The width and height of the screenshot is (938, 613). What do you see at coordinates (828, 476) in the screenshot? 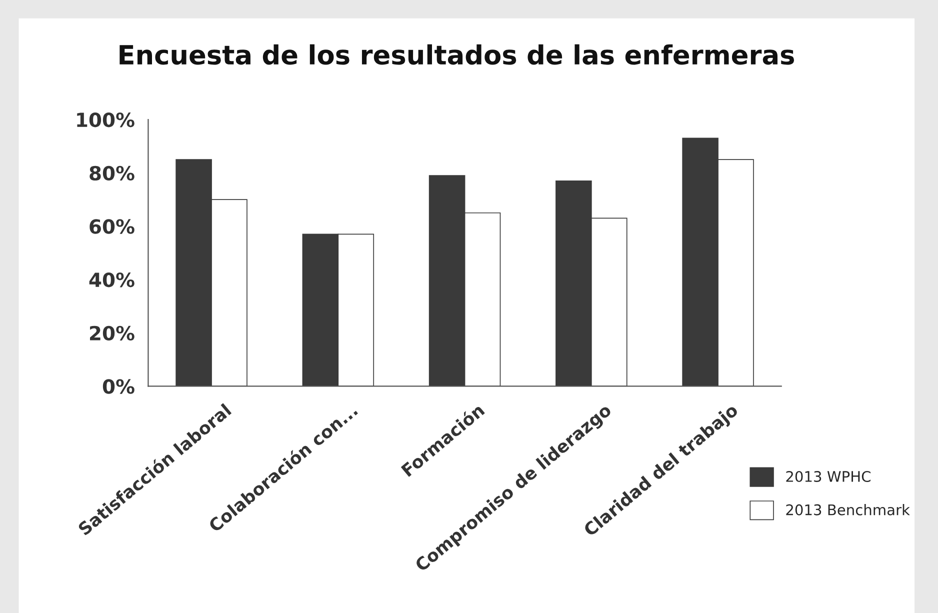
I see `legend-label: 2013 WPHC` at bounding box center [828, 476].